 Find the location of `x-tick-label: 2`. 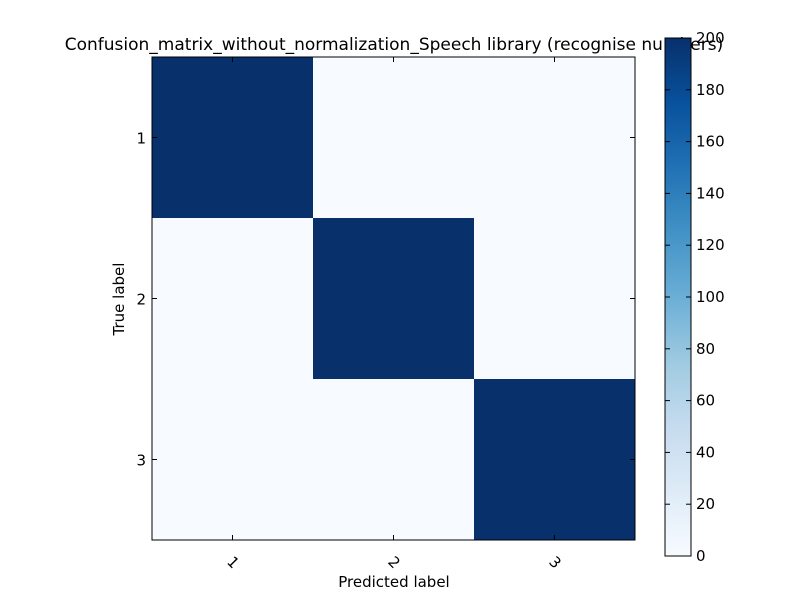

x-tick-label: 2 is located at coordinates (393, 562).